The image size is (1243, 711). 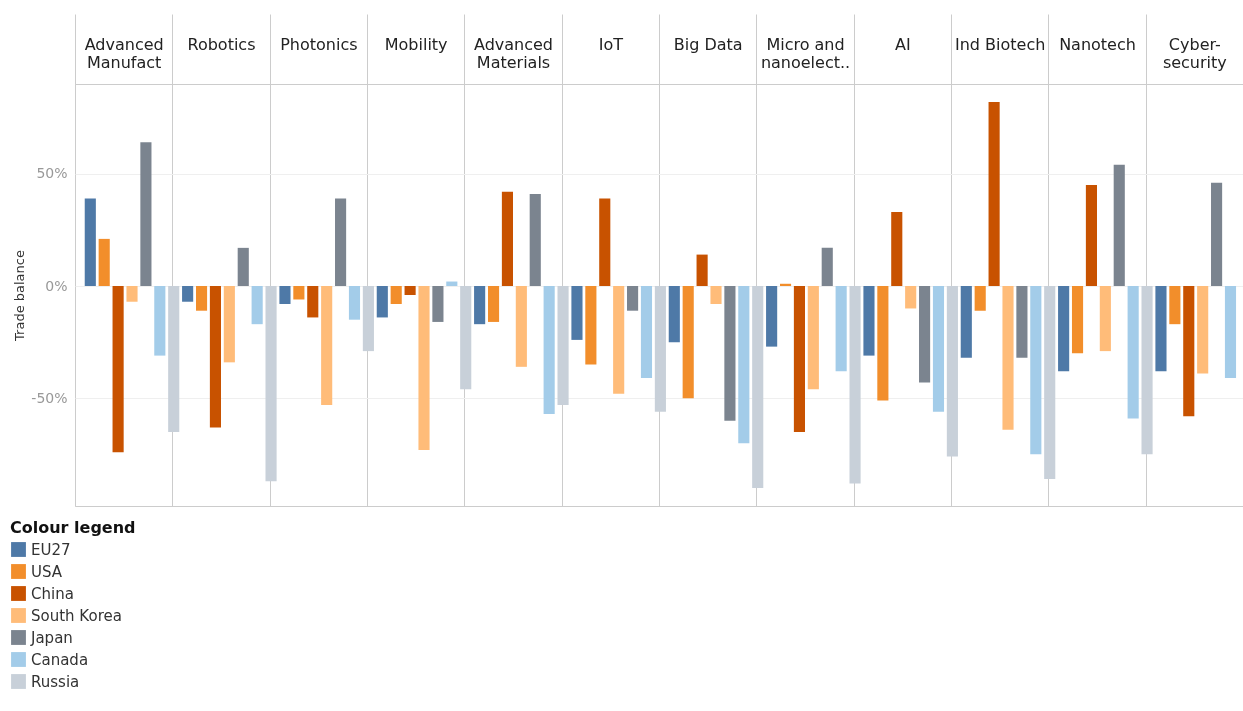 What do you see at coordinates (20, 296) in the screenshot?
I see `y-axis-title: Trade balance` at bounding box center [20, 296].